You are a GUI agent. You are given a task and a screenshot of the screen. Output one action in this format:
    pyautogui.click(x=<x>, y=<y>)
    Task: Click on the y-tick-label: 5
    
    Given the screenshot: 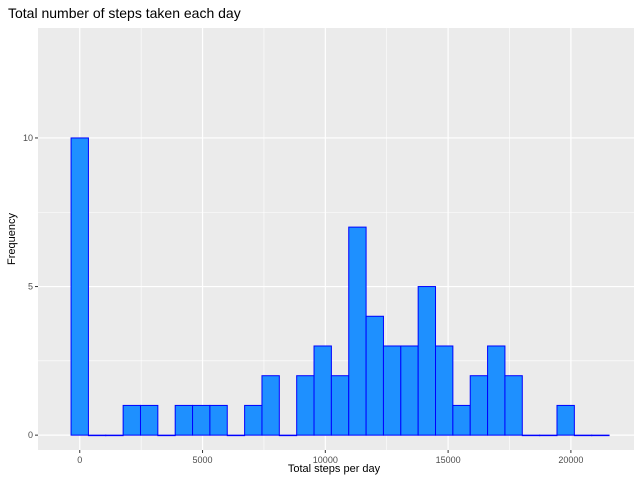 What is the action you would take?
    pyautogui.click(x=30, y=287)
    